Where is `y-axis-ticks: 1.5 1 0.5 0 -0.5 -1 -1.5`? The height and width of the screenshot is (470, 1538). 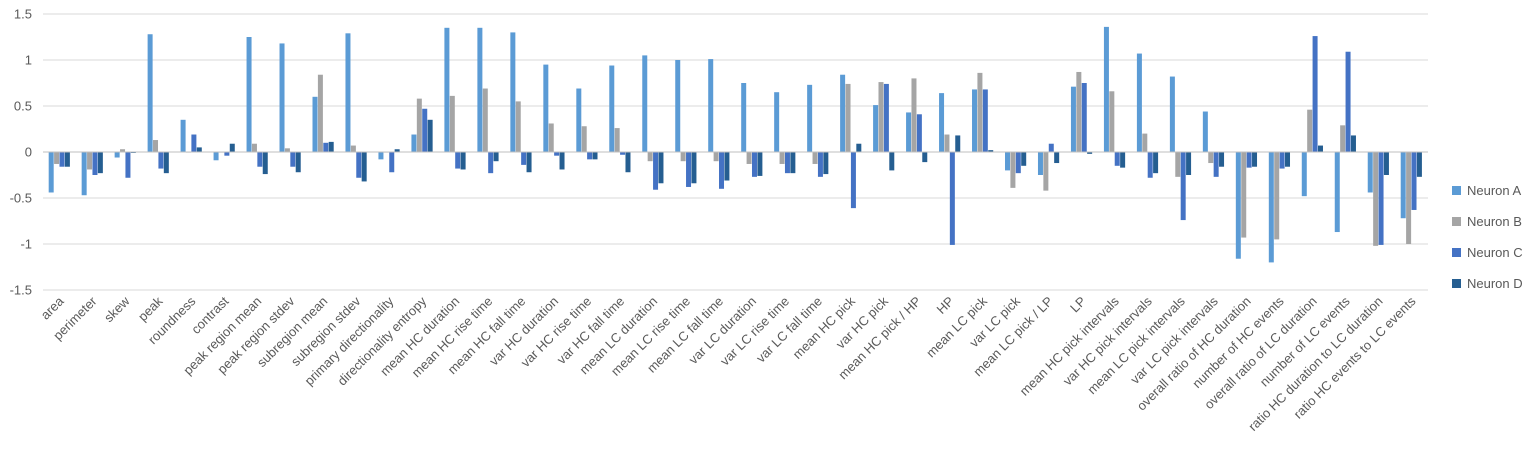
y-axis-ticks: 1.5 1 0.5 0 -0.5 -1 -1.5 is located at coordinates (21, 152).